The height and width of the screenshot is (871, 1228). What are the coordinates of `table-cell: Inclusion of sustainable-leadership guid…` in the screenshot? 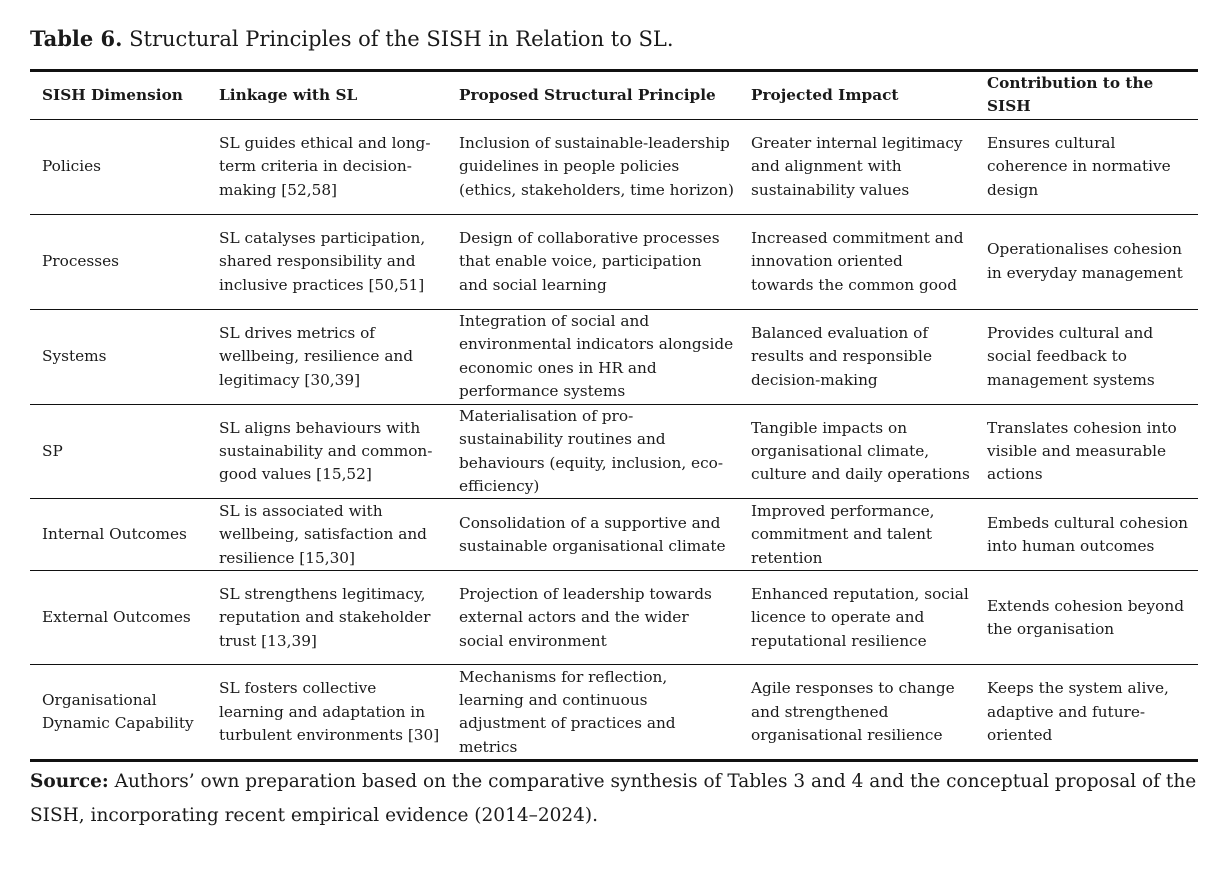 It's located at (596, 166).